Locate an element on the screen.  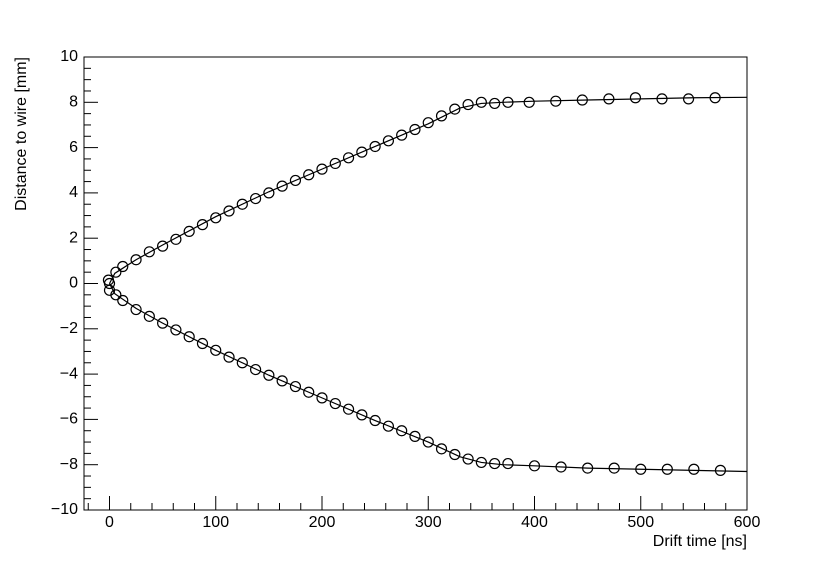
y-tick-label: 4 is located at coordinates (73, 192).